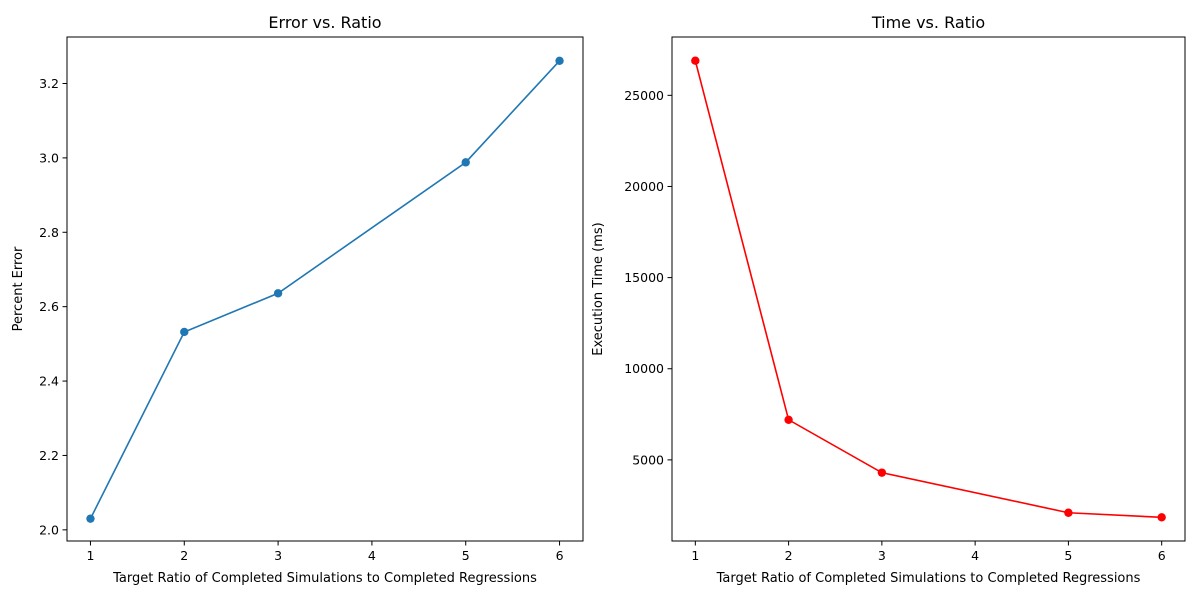 The width and height of the screenshot is (1200, 600). Describe the element at coordinates (18, 288) in the screenshot. I see `y-axis-label: Percent Error` at that location.